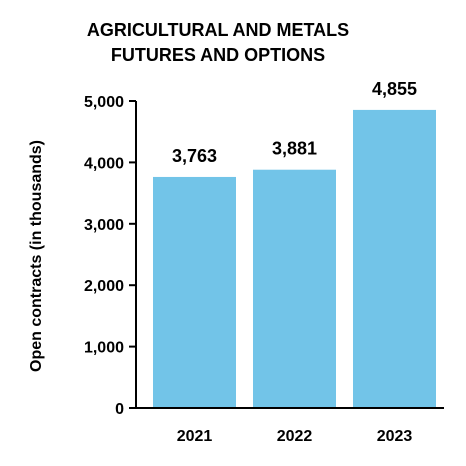 Image resolution: width=466 pixels, height=466 pixels. What do you see at coordinates (36, 256) in the screenshot?
I see `y-axis-label: Open contracts (in thousands)` at bounding box center [36, 256].